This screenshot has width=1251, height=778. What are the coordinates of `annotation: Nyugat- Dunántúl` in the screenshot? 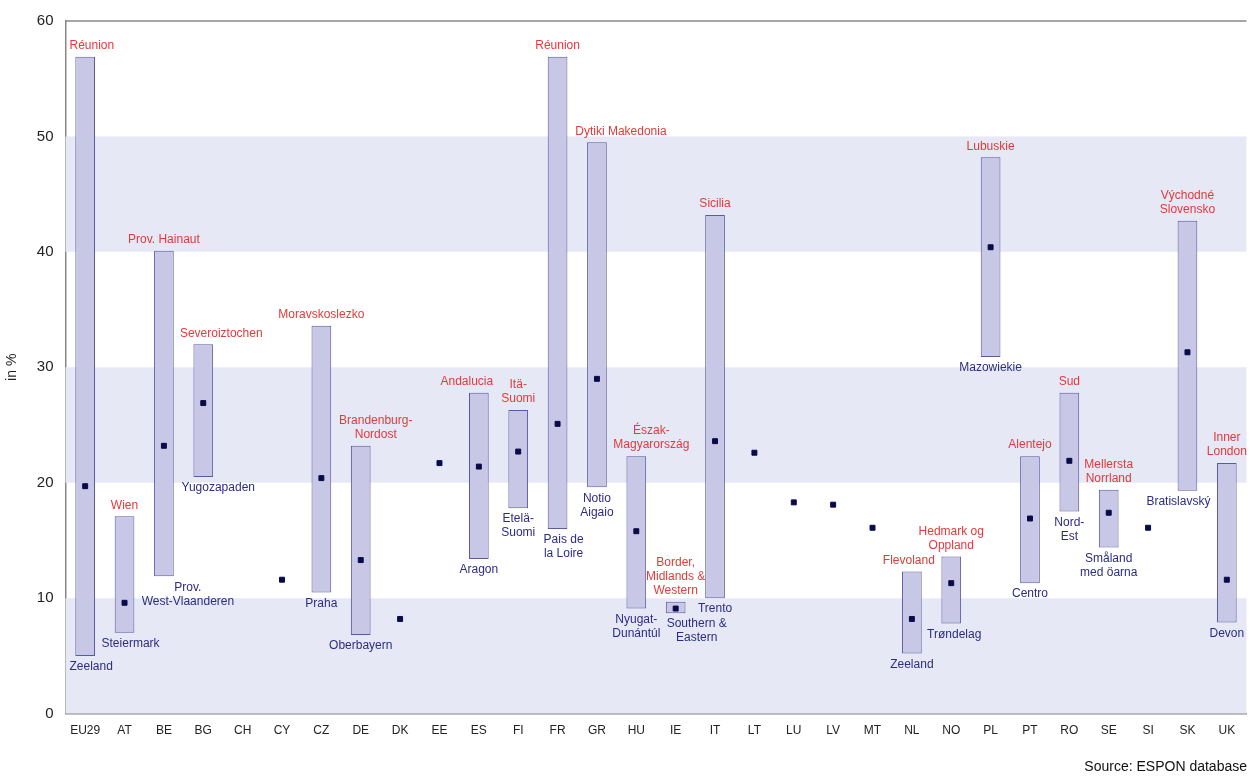 It's located at (636, 625).